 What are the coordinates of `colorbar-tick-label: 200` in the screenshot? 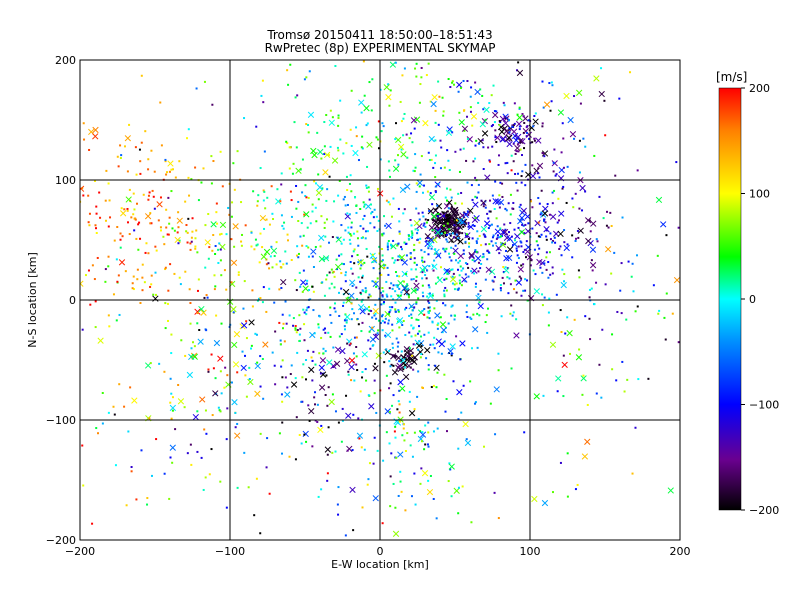 It's located at (759, 88).